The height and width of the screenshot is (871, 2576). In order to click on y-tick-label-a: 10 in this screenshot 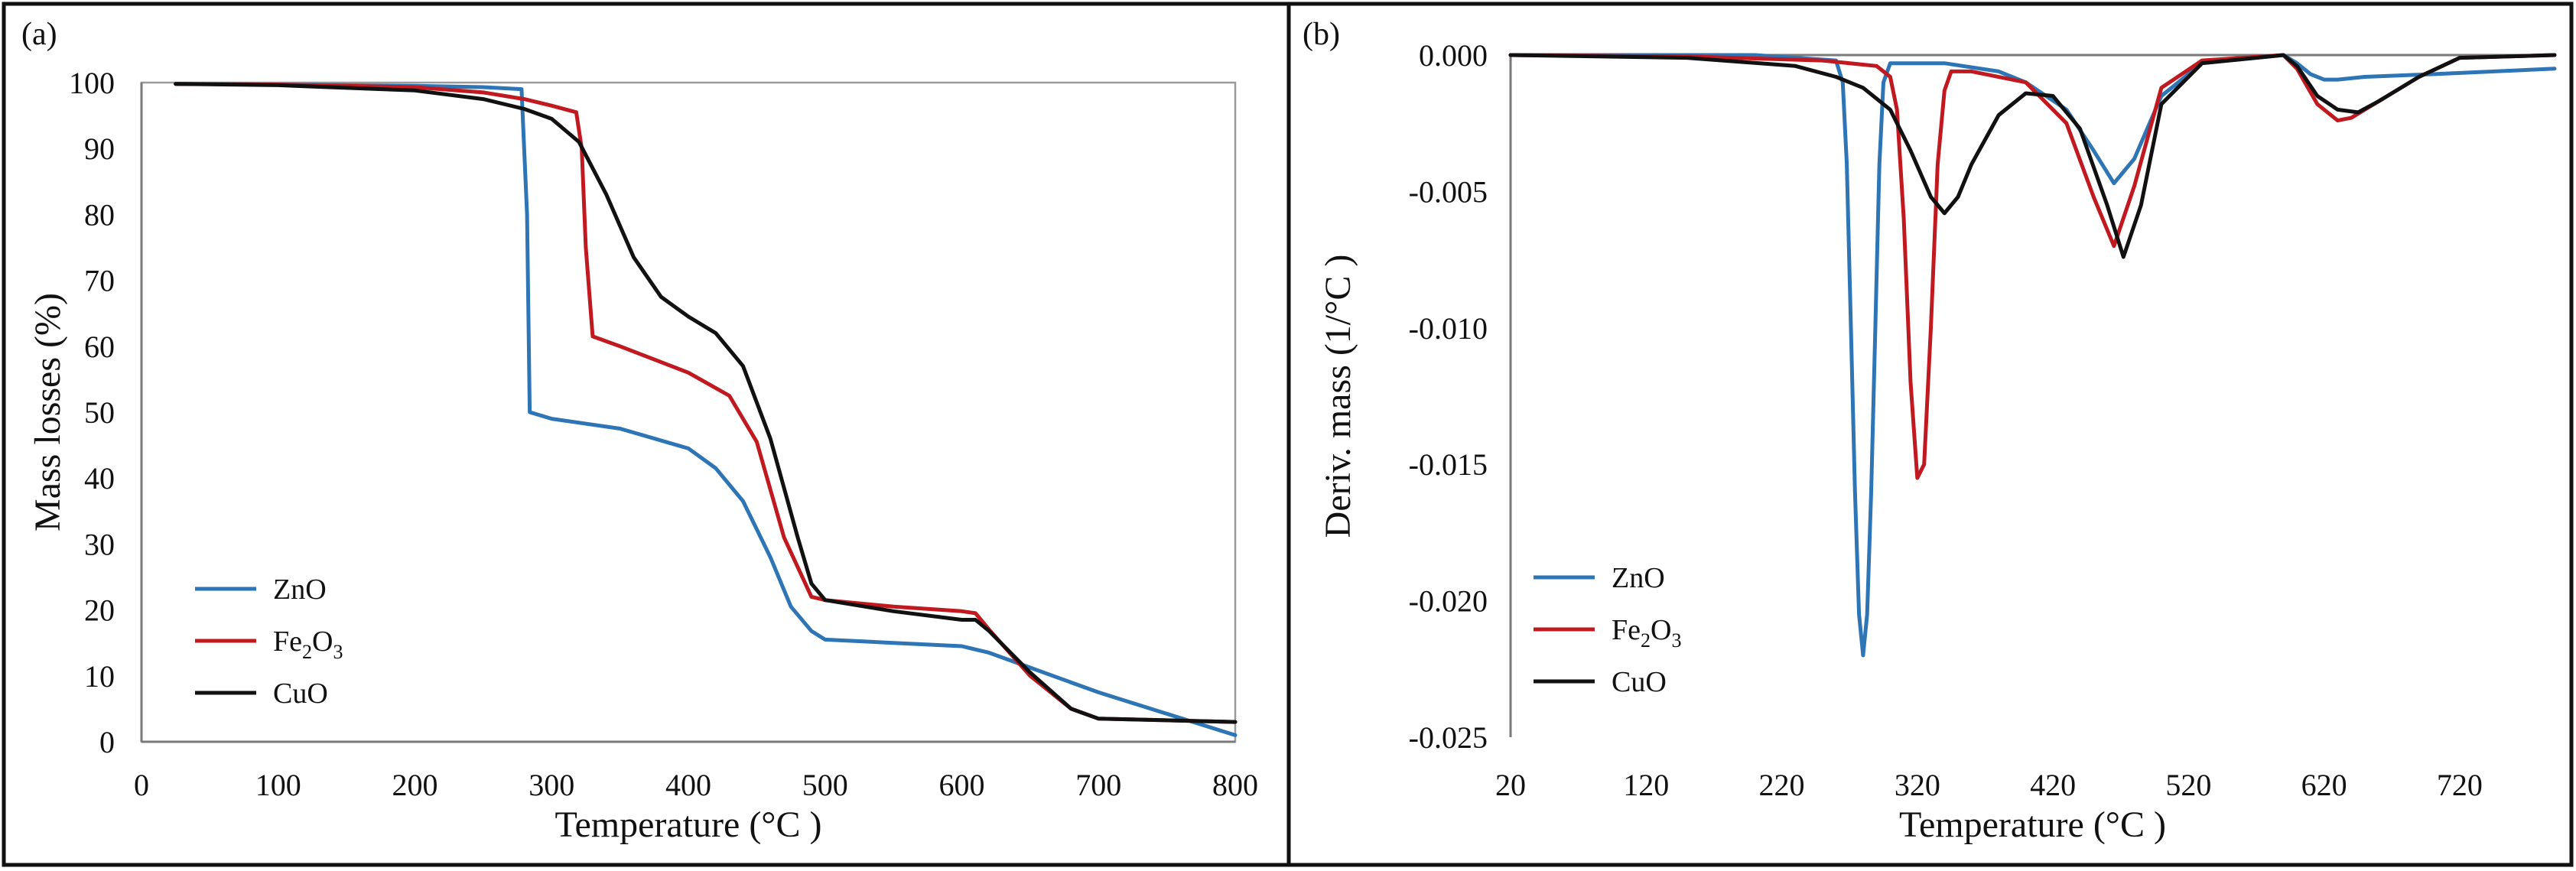, I will do `click(99, 676)`.